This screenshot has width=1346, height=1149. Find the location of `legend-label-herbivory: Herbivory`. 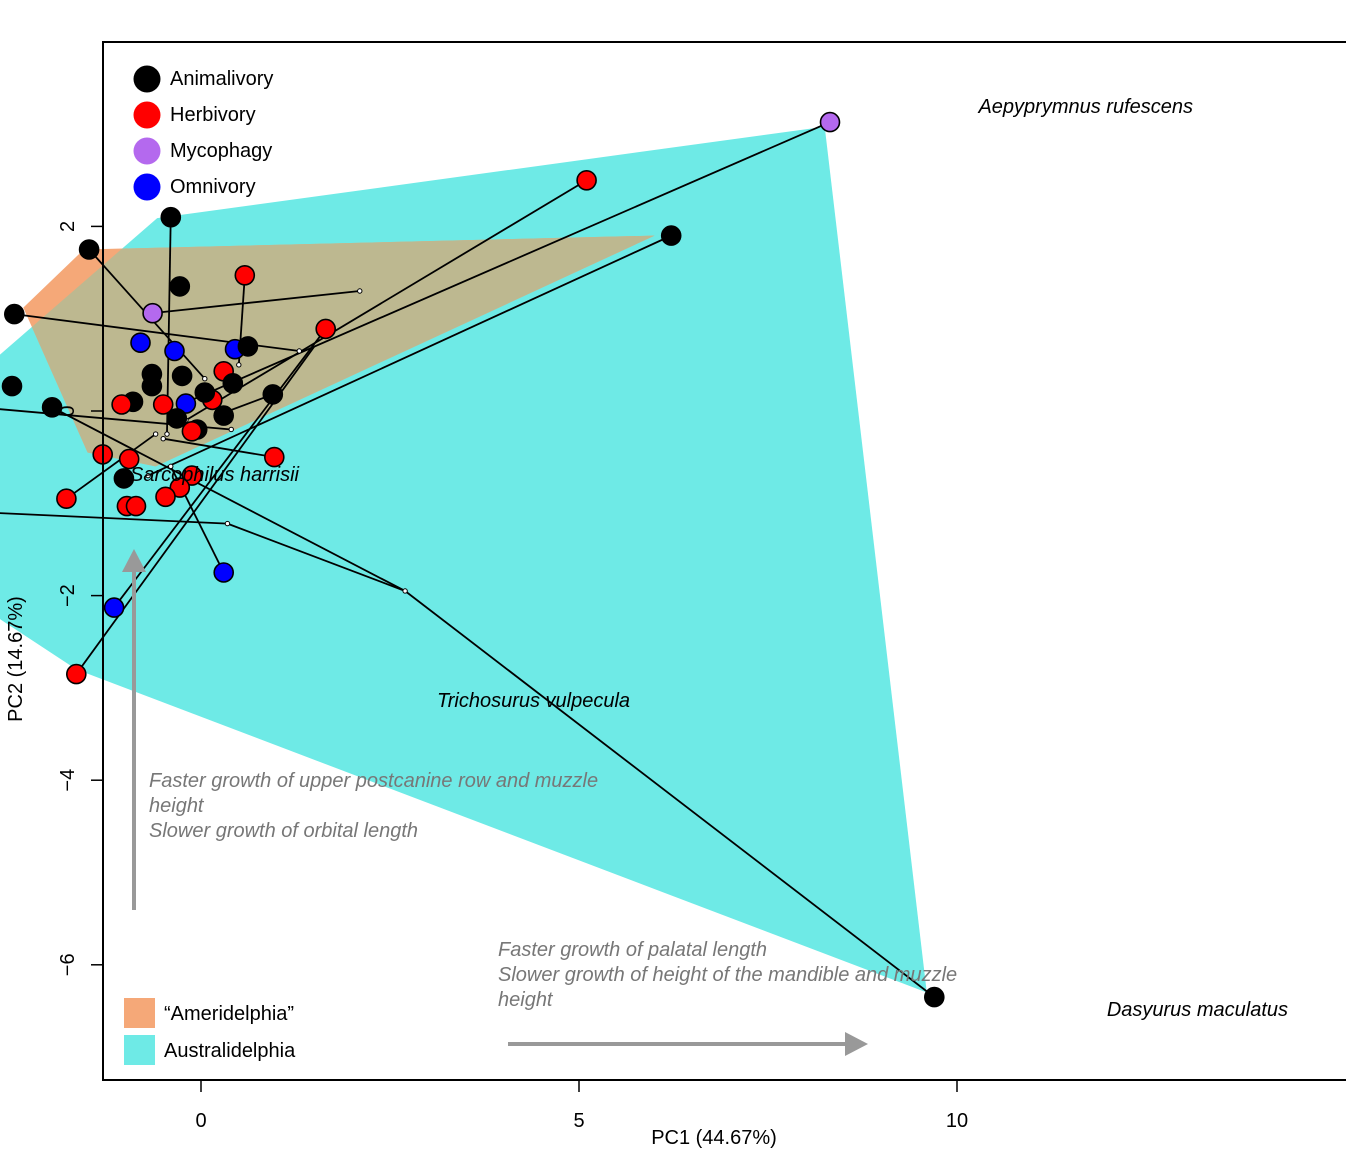

legend-label-herbivory: Herbivory is located at coordinates (213, 115).